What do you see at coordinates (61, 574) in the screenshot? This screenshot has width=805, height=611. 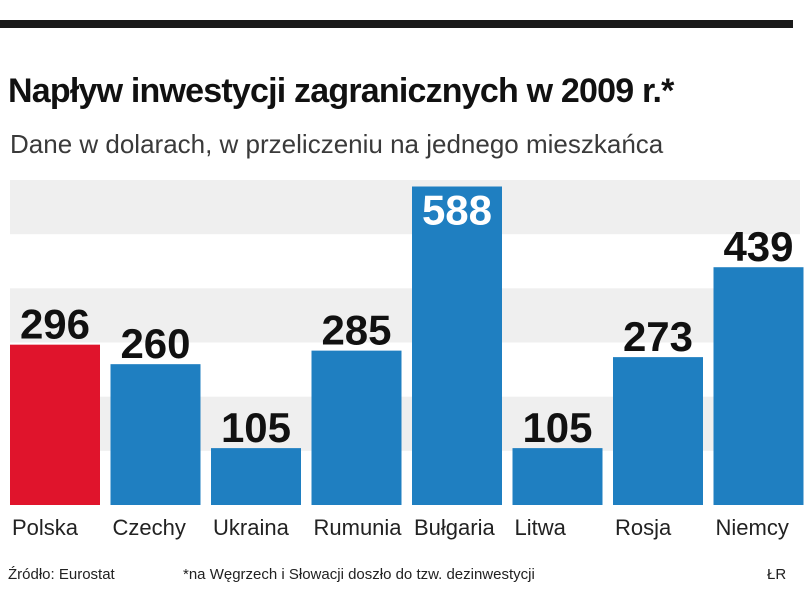 I see `source-note: Źródło: Eurostat` at bounding box center [61, 574].